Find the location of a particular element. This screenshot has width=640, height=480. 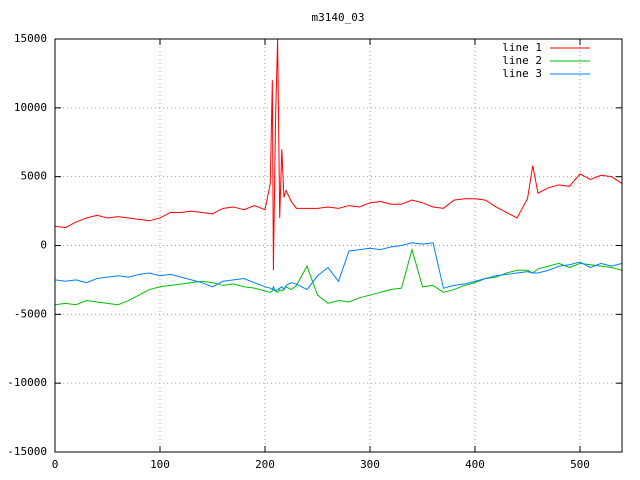

x-tick-label: 500 is located at coordinates (580, 464).